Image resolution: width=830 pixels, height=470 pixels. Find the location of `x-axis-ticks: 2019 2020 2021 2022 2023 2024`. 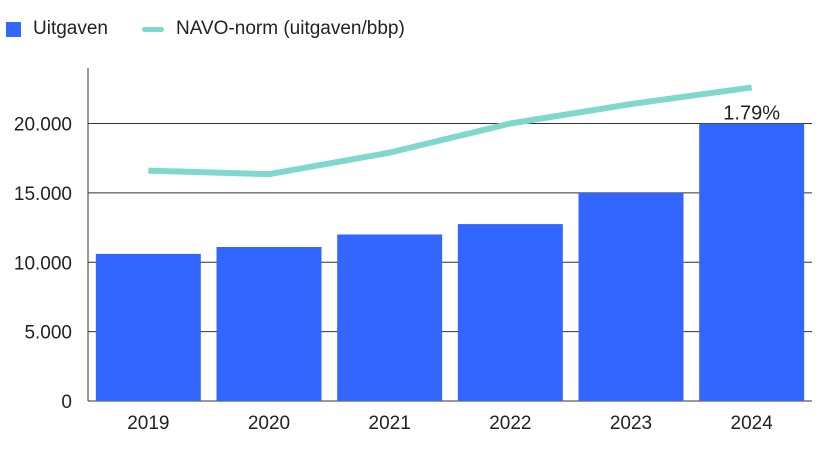

x-axis-ticks: 2019 2020 2021 2022 2023 2024 is located at coordinates (450, 423).